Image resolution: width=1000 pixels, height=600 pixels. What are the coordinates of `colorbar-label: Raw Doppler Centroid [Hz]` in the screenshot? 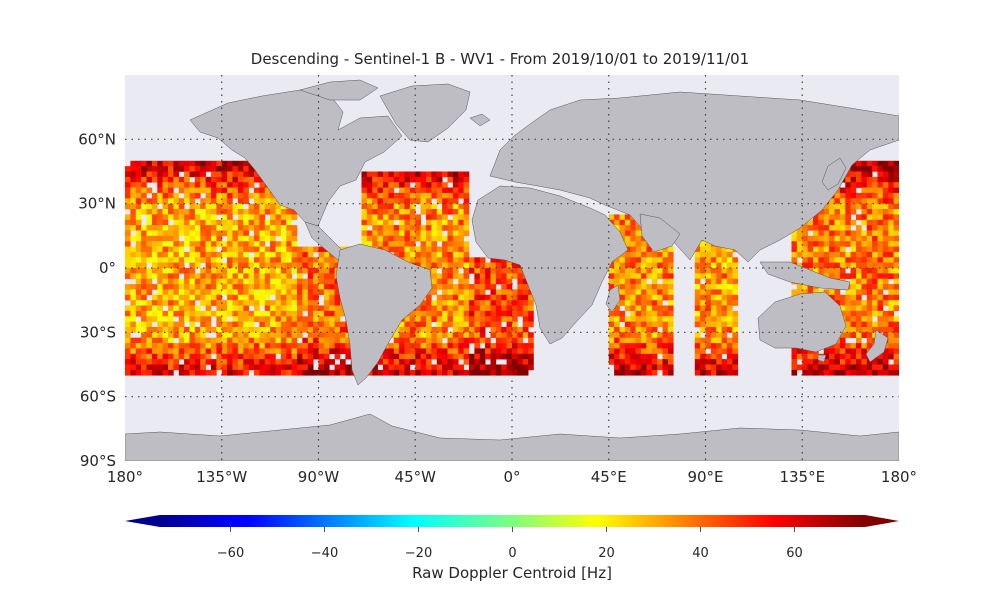 It's located at (512, 573).